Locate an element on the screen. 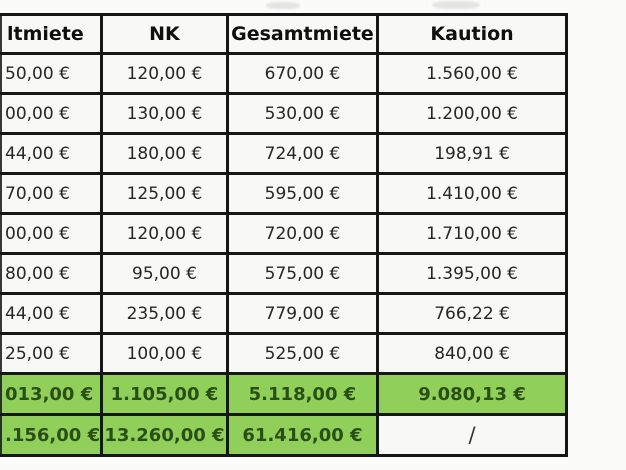  kaution-cell: 1.410,00 € is located at coordinates (472, 193).